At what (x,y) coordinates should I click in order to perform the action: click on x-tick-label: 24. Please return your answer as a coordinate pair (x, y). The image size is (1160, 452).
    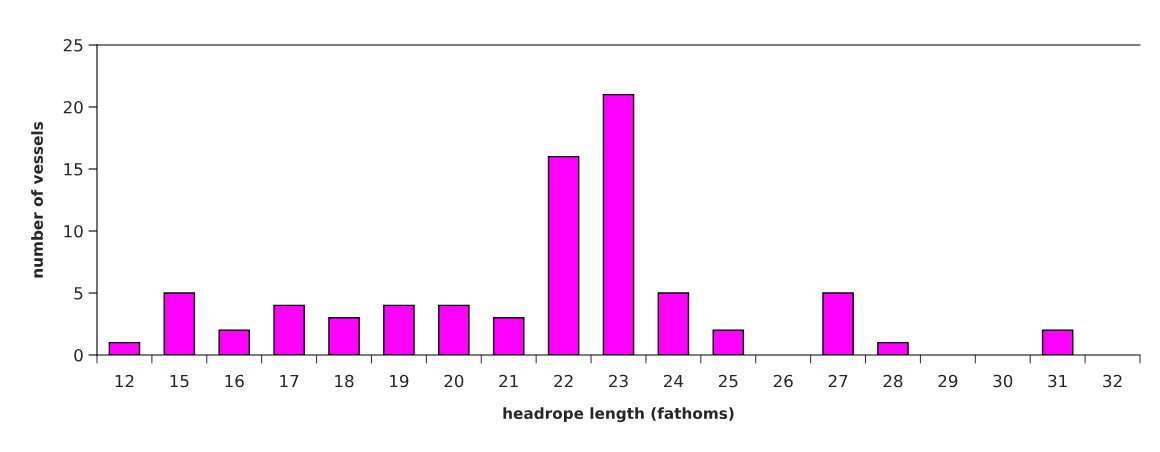
    Looking at the image, I should click on (674, 381).